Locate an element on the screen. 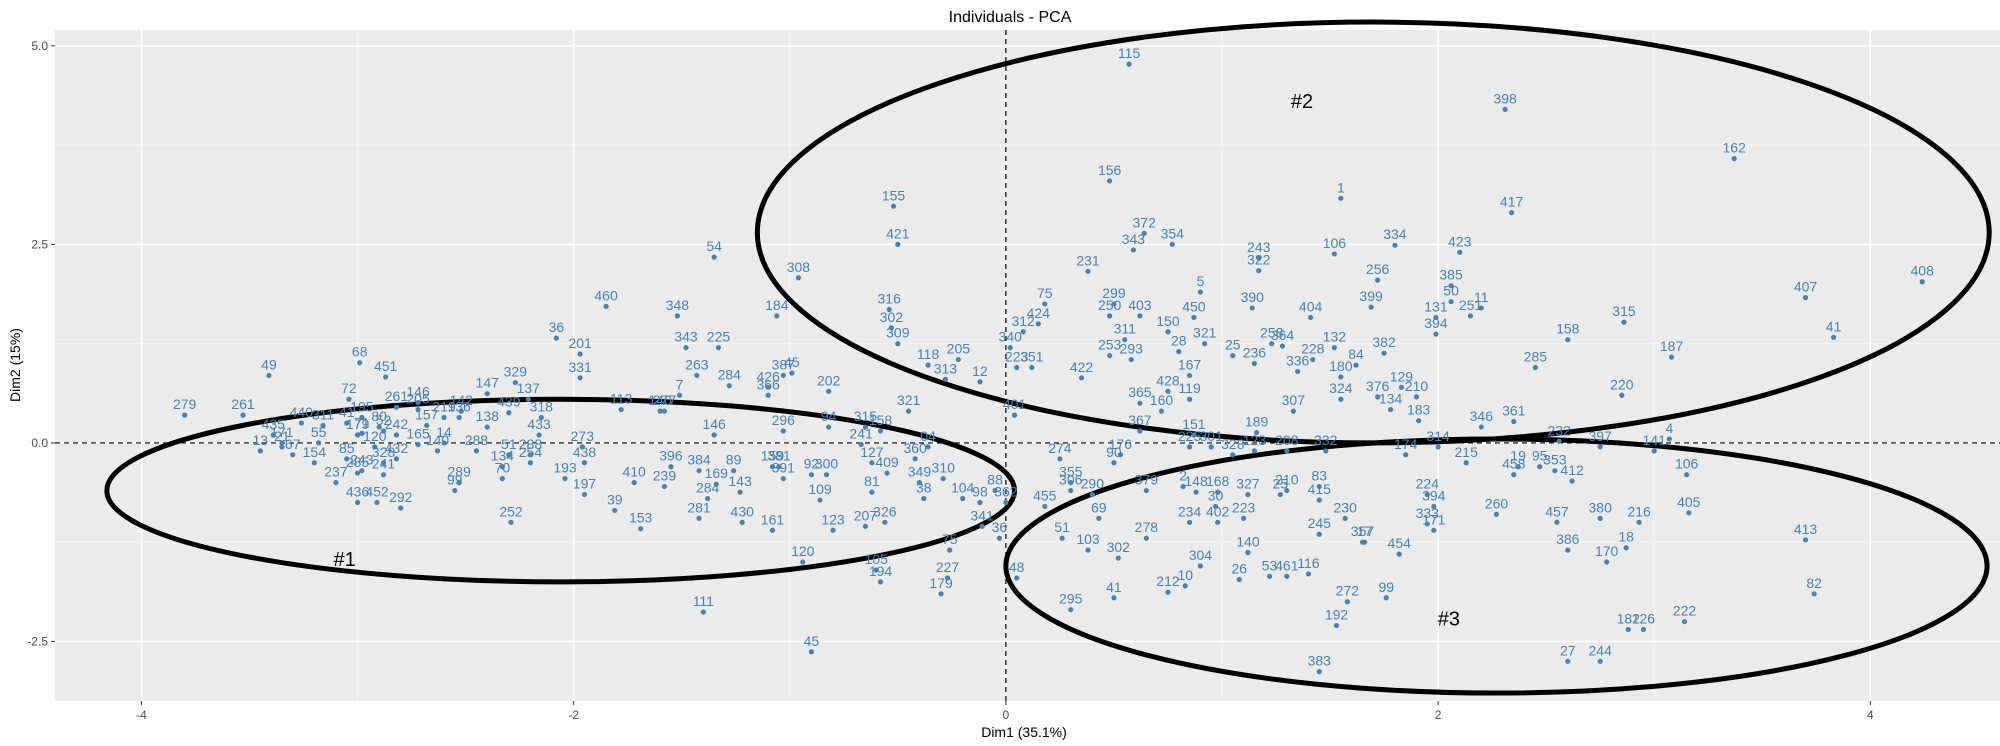 This screenshot has width=2000, height=746. point-label: 193 is located at coordinates (565, 468).